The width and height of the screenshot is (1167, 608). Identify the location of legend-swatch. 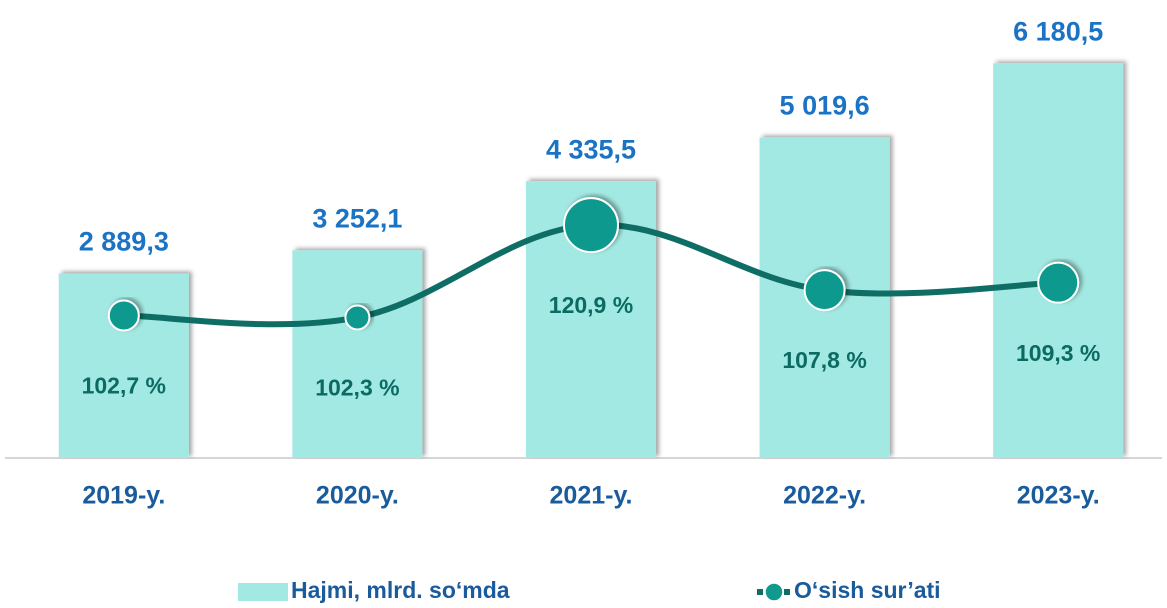
(263, 592).